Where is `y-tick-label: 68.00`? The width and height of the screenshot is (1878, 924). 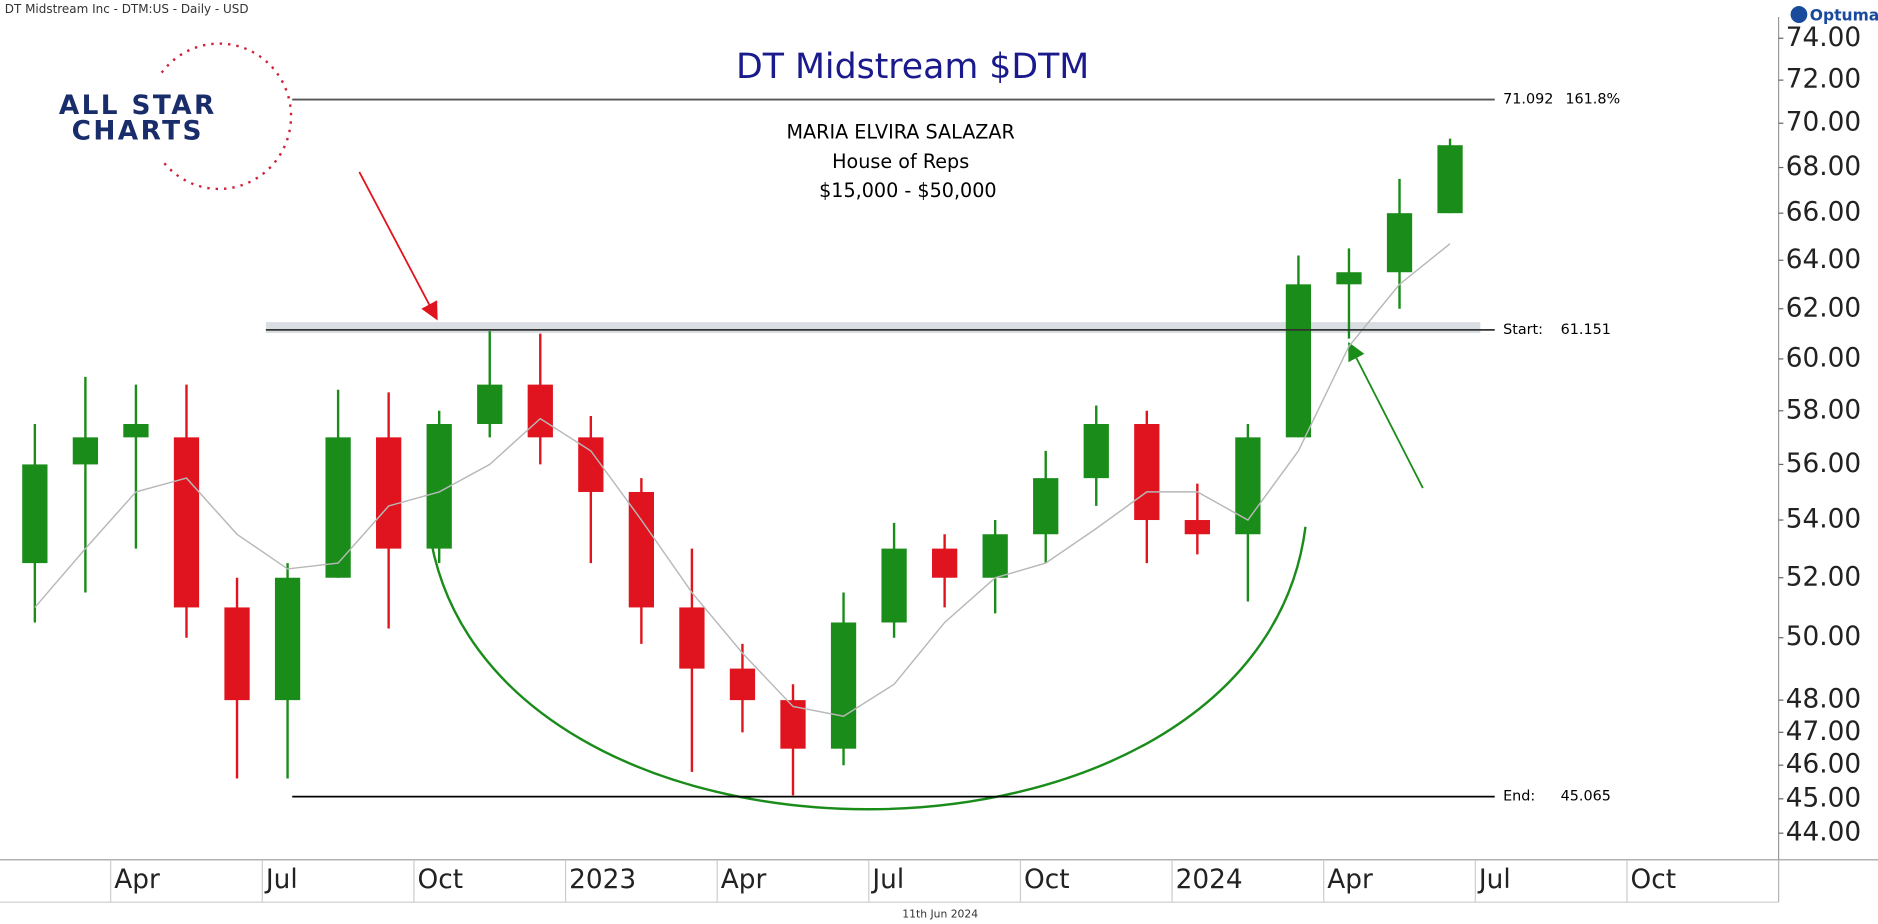 y-tick-label: 68.00 is located at coordinates (1823, 166).